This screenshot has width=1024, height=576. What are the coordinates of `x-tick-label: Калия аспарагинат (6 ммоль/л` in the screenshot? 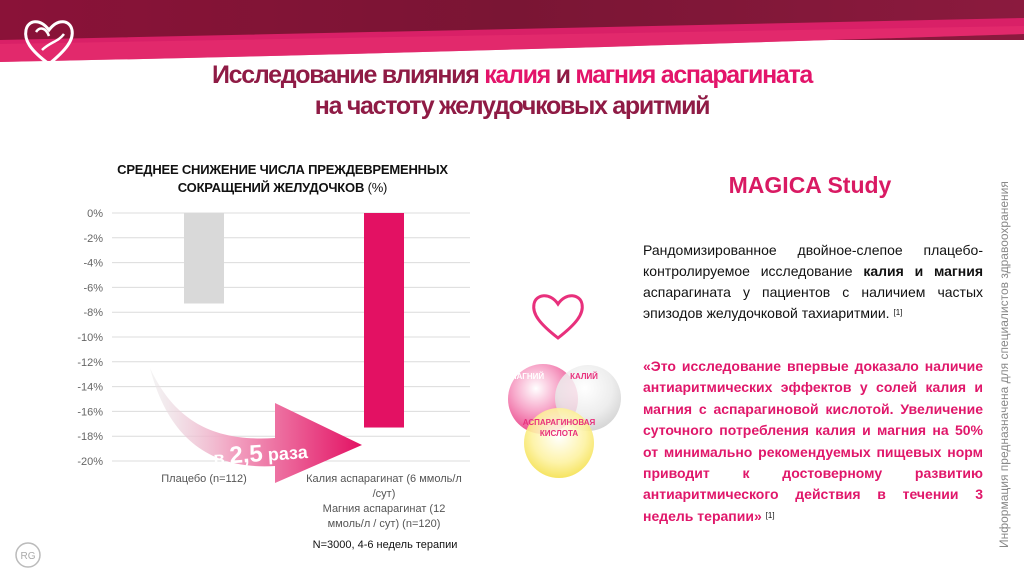 It's located at (384, 479).